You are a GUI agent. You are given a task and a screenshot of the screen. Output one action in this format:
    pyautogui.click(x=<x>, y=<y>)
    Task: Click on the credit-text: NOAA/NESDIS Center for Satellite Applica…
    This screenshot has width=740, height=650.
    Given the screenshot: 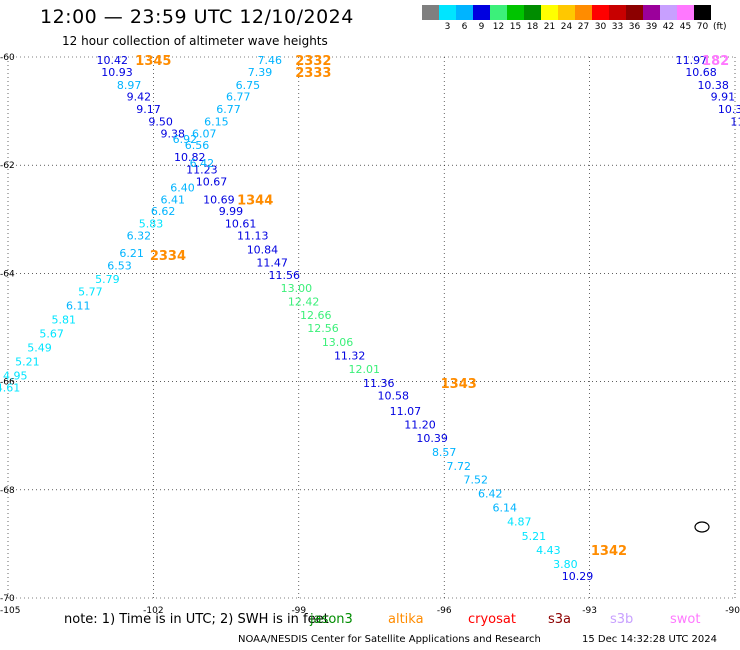 What is the action you would take?
    pyautogui.click(x=389, y=639)
    